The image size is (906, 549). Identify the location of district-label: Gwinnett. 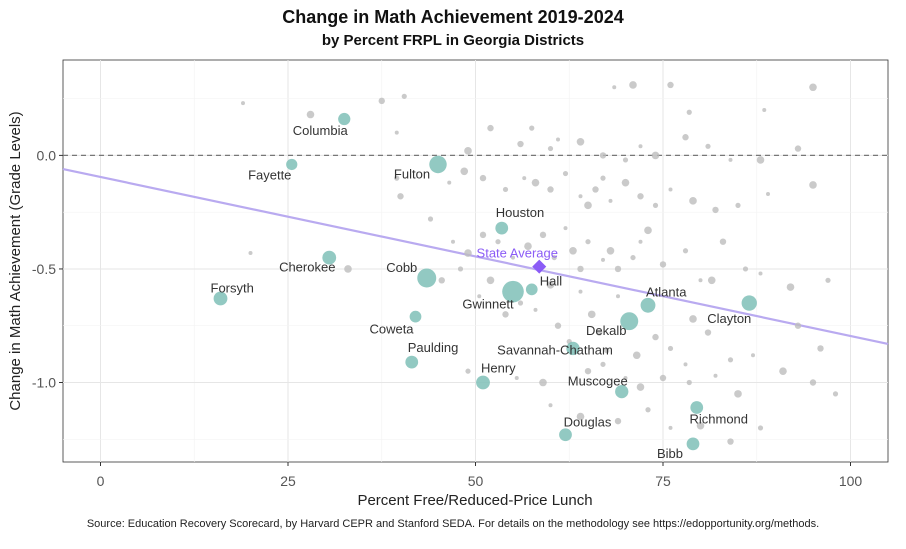
(488, 304).